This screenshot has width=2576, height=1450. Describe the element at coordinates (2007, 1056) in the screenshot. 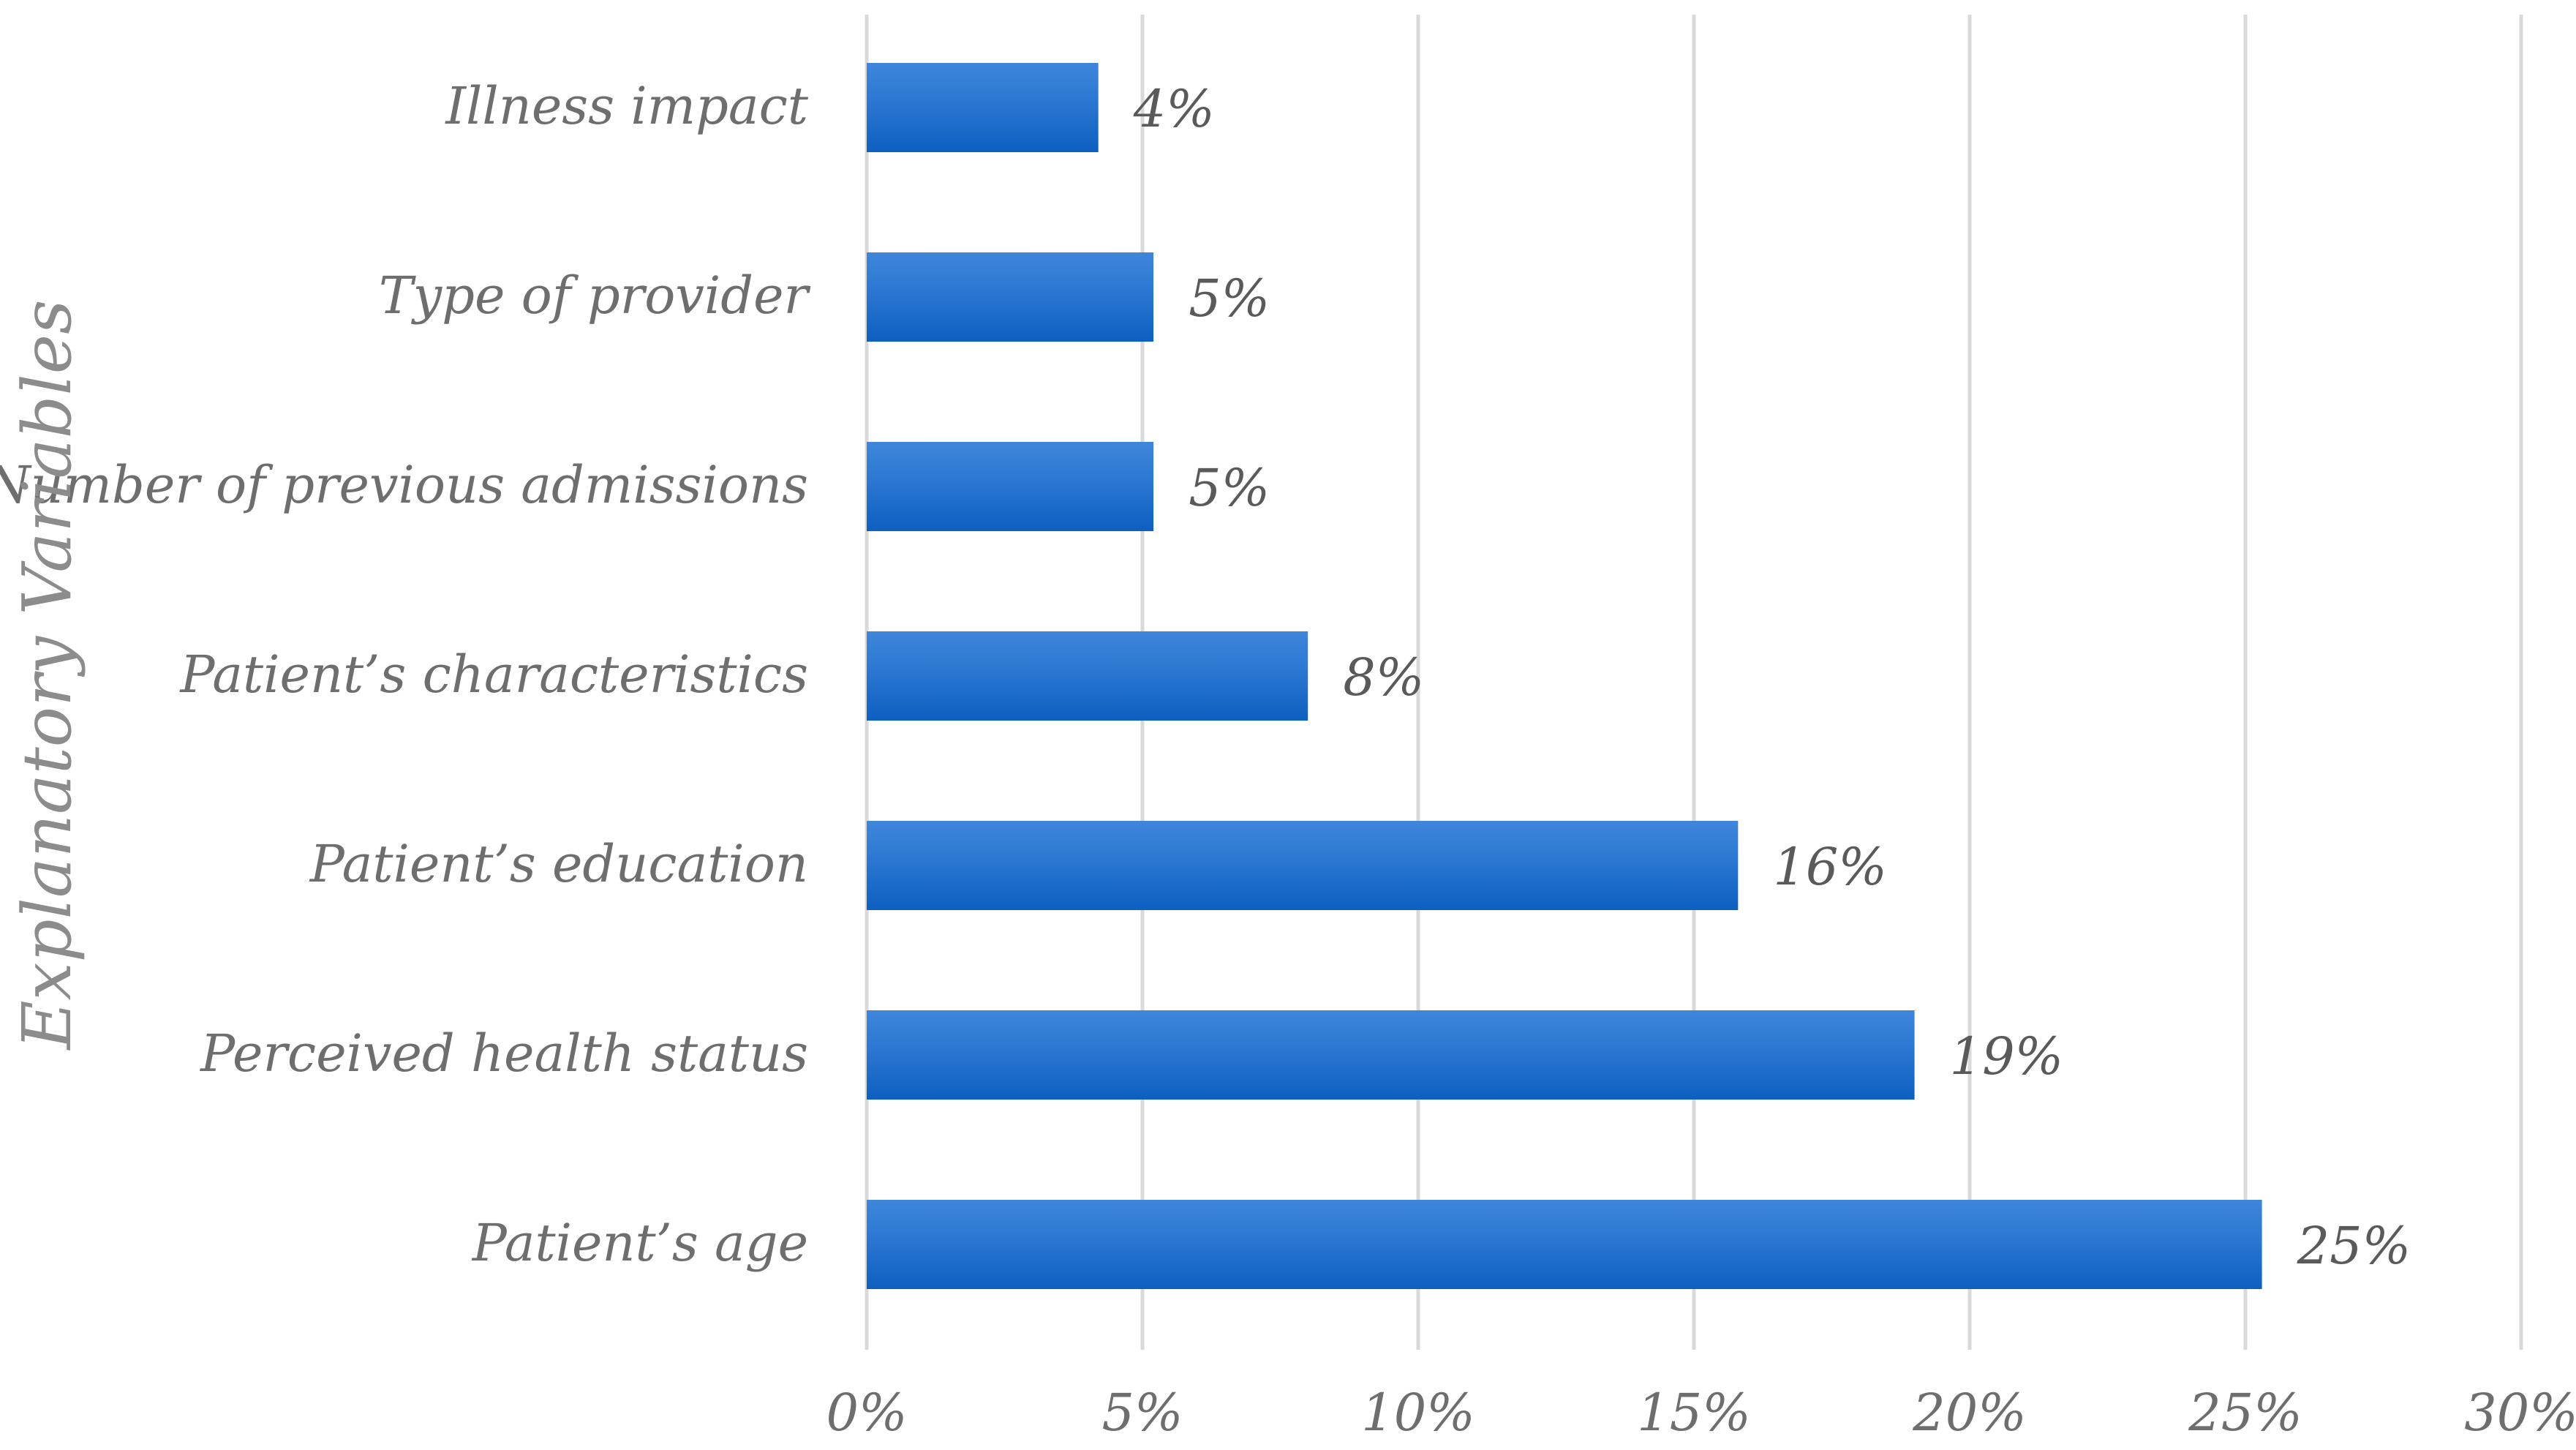

I see `data-label-5: 19%` at that location.